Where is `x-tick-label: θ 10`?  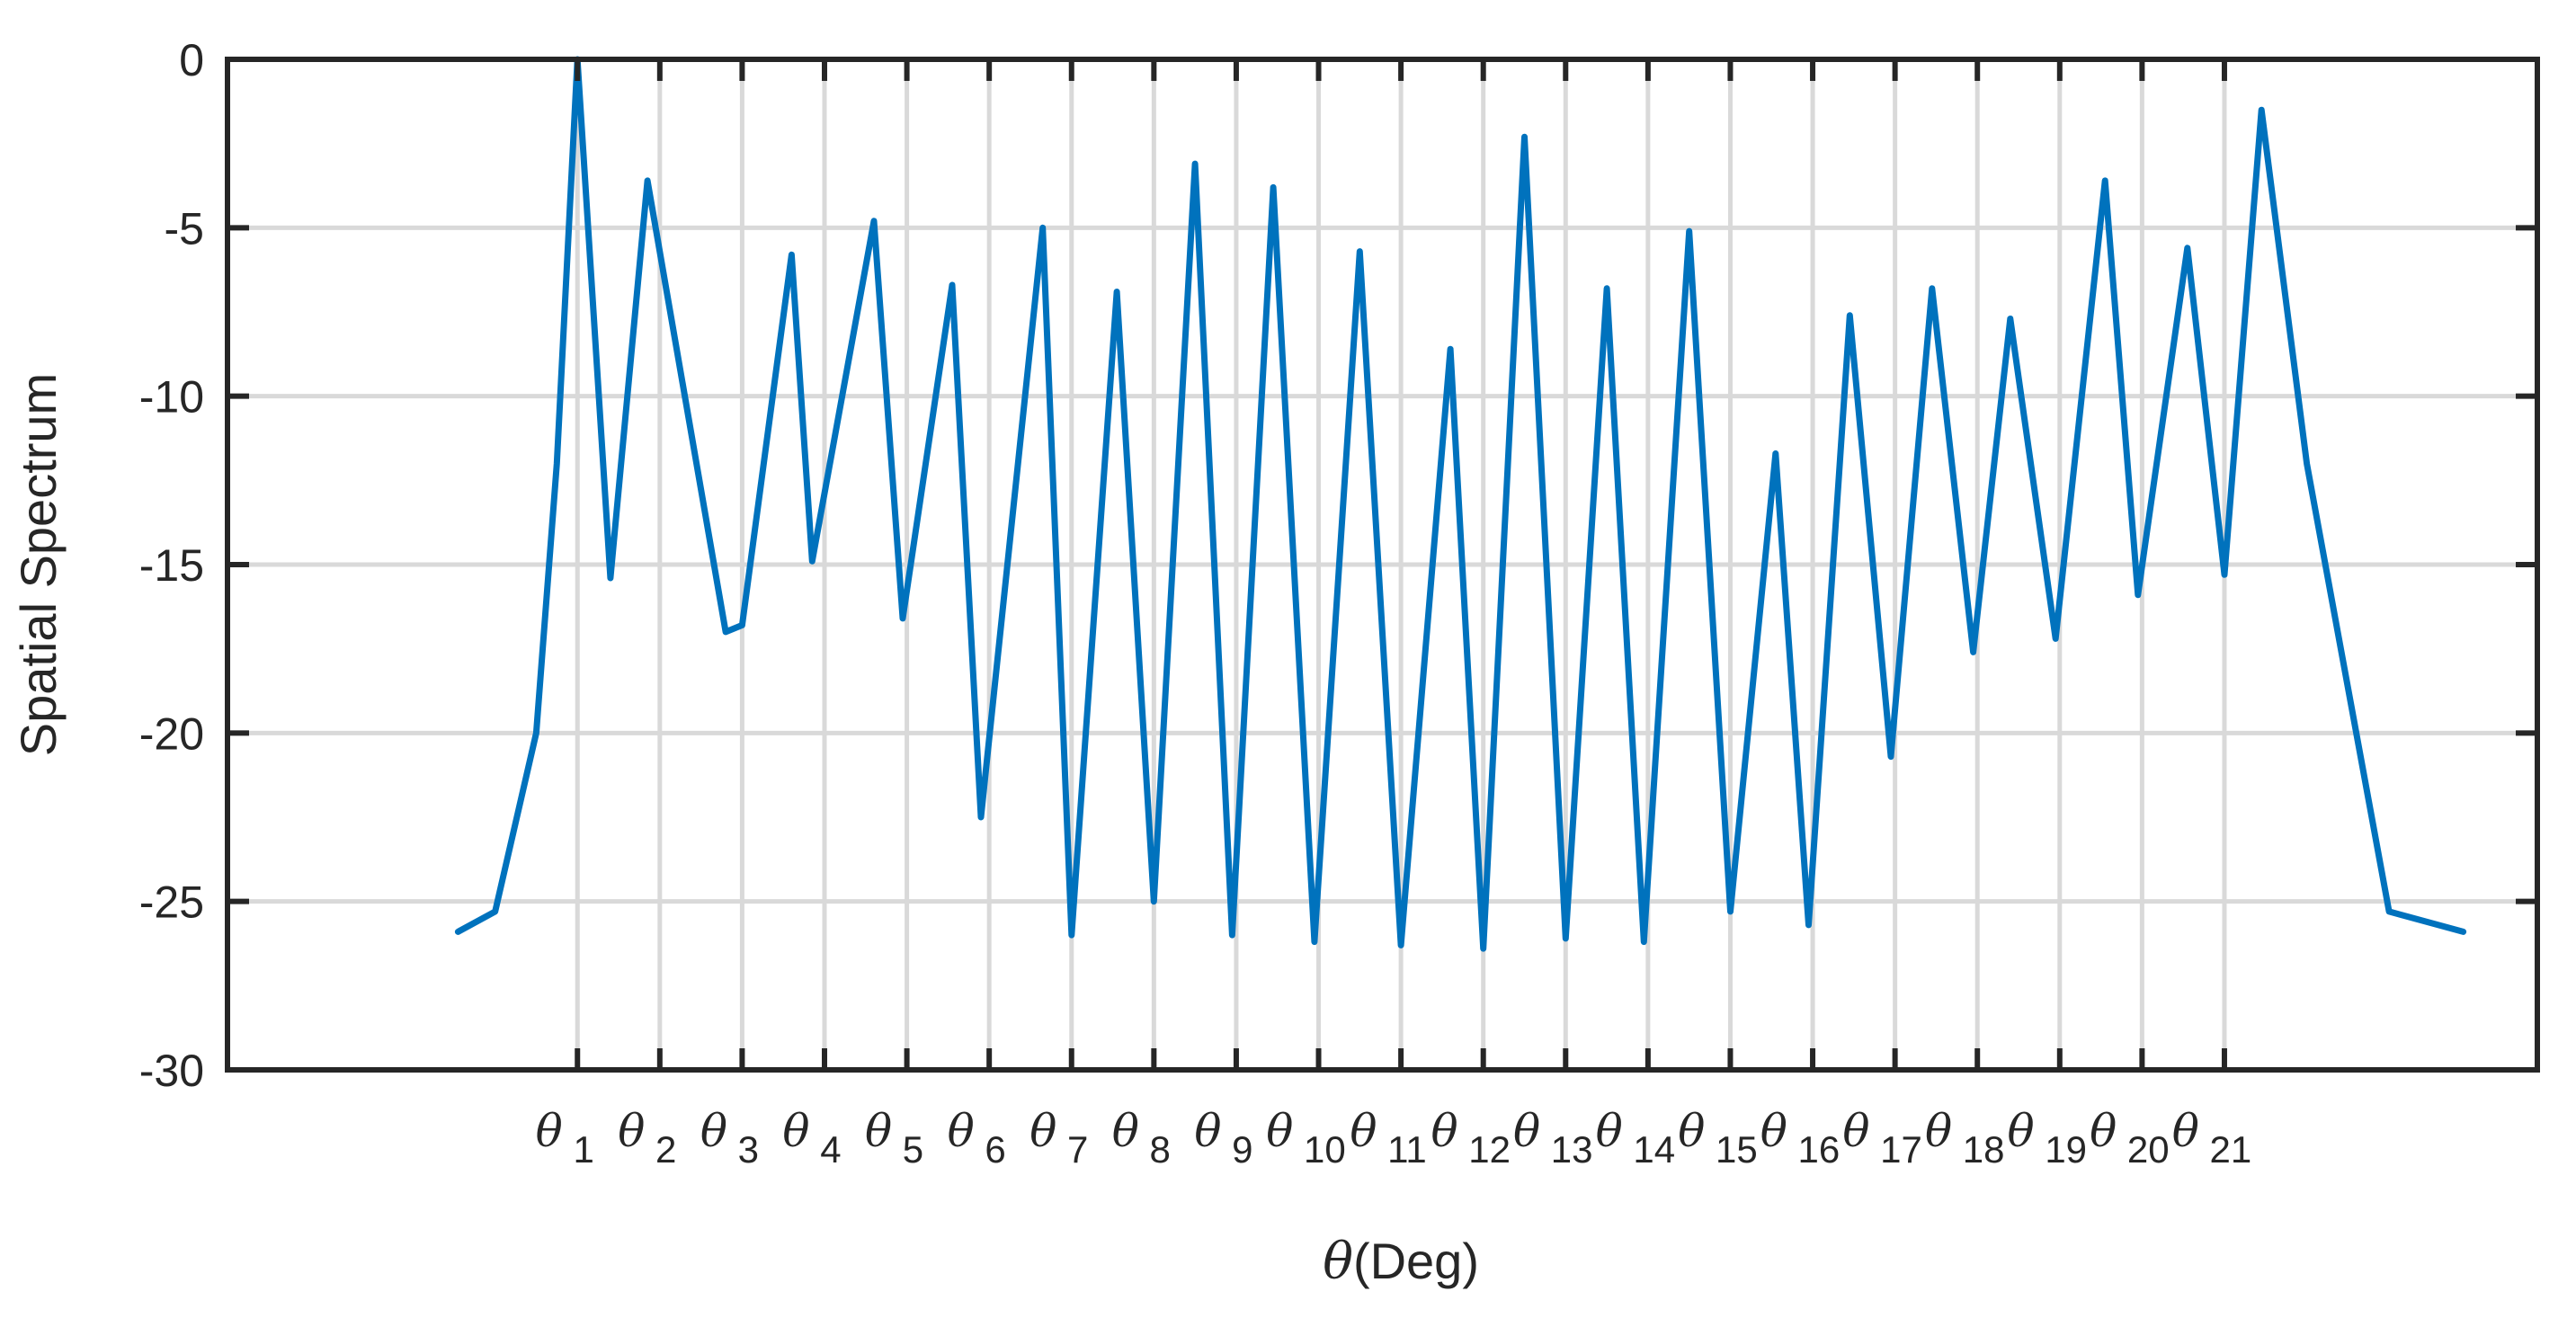
x-tick-label: θ 10 is located at coordinates (1306, 1138).